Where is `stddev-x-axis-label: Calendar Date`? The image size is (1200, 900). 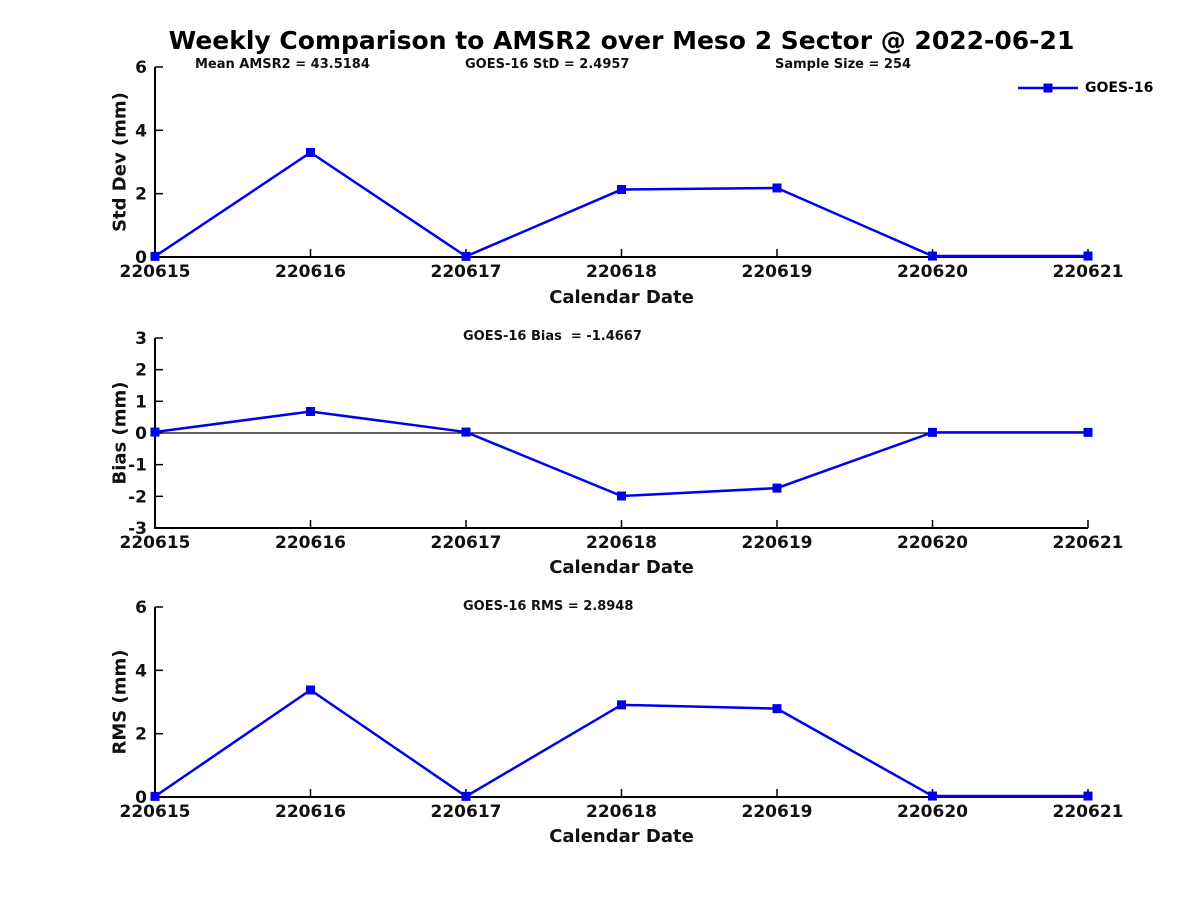
stddev-x-axis-label: Calendar Date is located at coordinates (621, 297).